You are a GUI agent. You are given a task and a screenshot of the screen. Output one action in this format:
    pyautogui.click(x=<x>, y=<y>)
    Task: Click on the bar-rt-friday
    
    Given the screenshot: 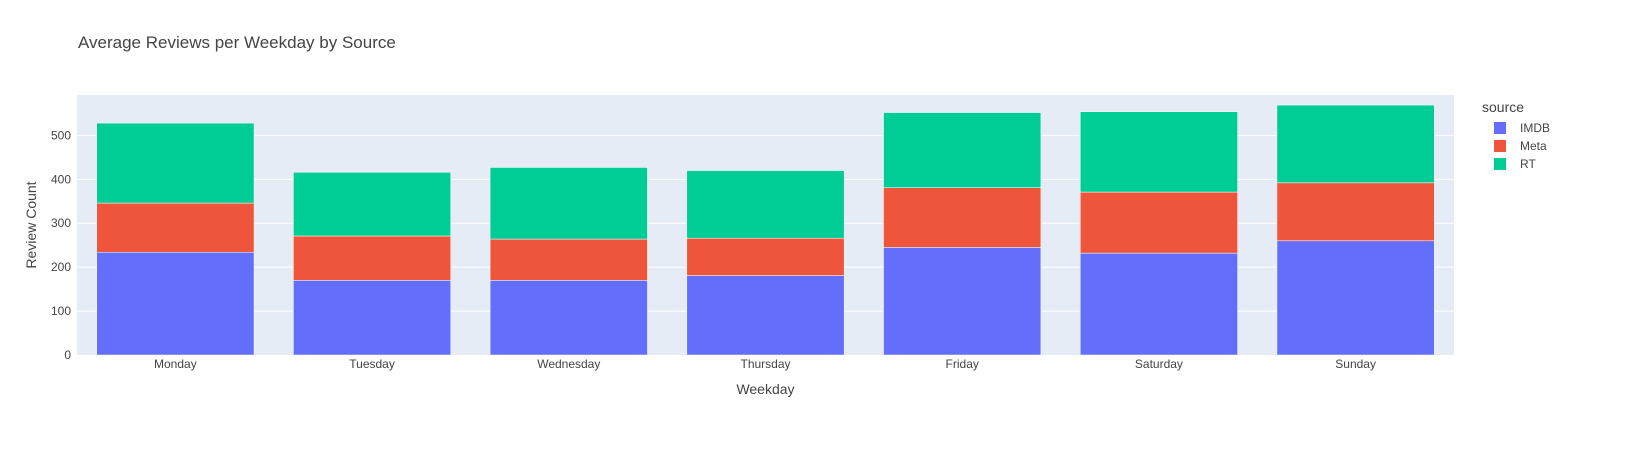 What is the action you would take?
    pyautogui.click(x=962, y=150)
    